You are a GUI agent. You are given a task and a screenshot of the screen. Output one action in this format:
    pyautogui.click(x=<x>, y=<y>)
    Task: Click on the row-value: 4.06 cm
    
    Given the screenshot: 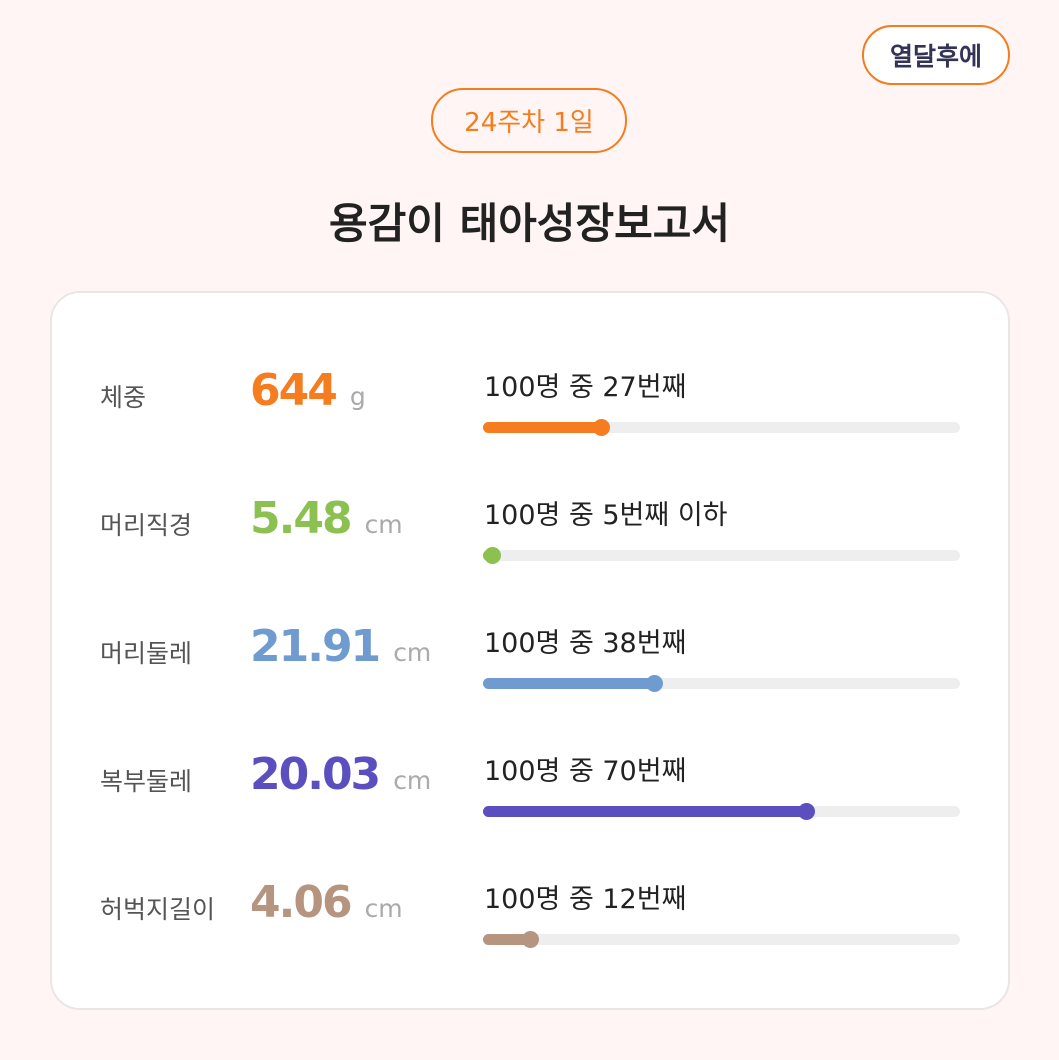 What is the action you would take?
    pyautogui.click(x=326, y=902)
    